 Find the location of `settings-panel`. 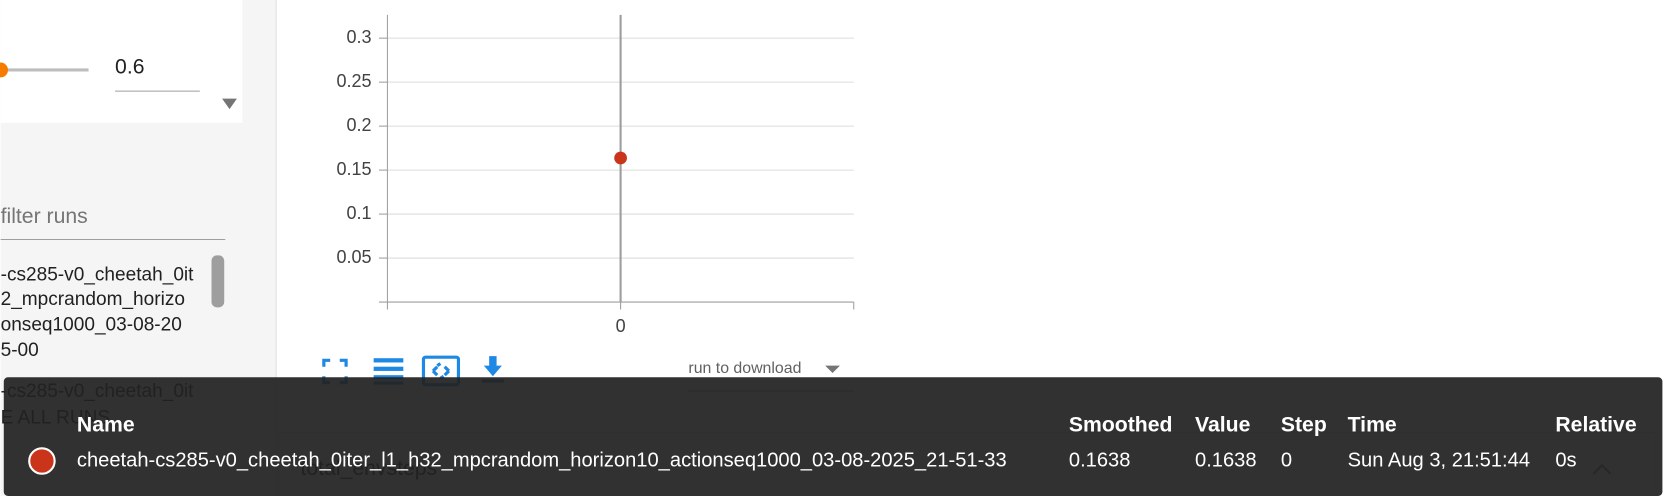

settings-panel is located at coordinates (121, 61).